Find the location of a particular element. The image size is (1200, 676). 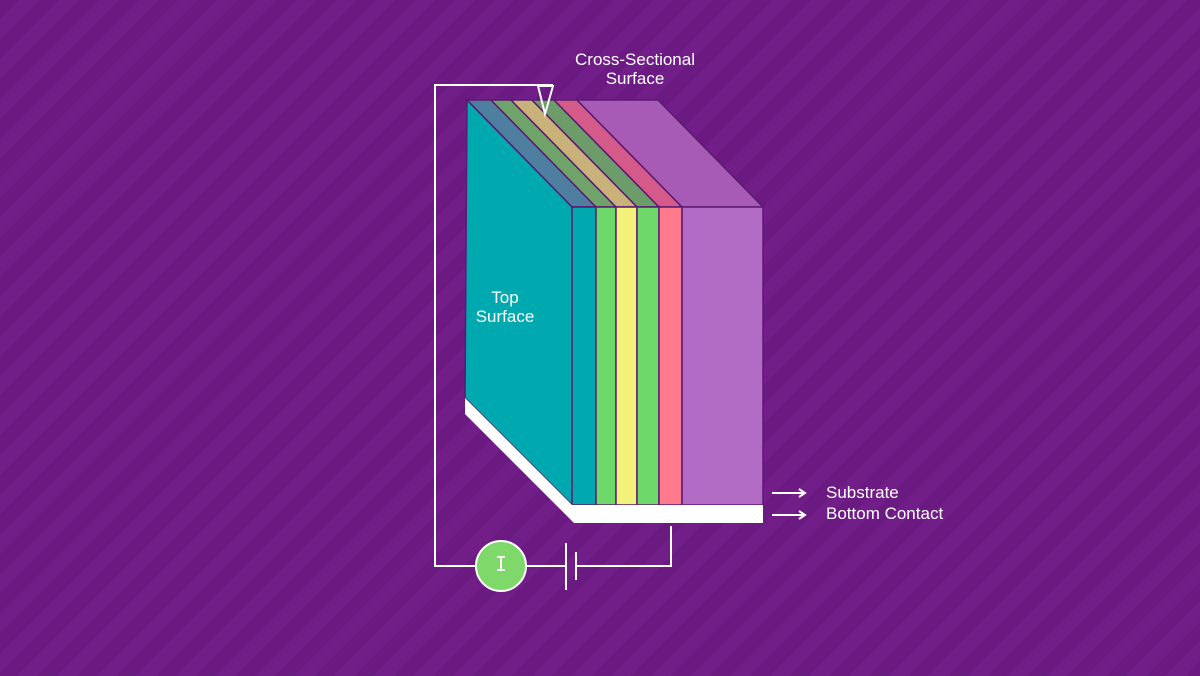

cross-section-line2: Surface is located at coordinates (635, 78).